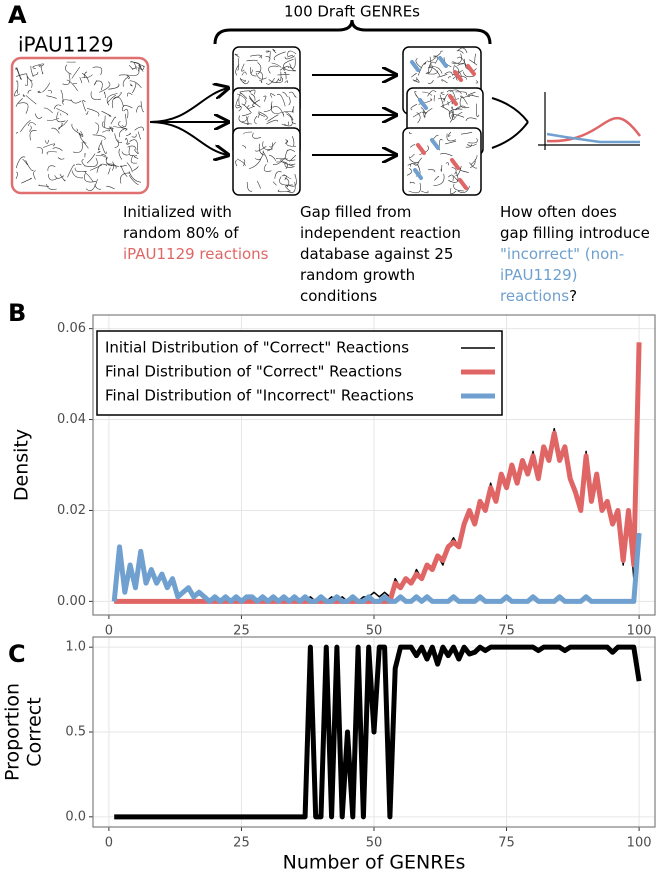 This screenshot has width=667, height=873. Describe the element at coordinates (13, 732) in the screenshot. I see `y-axis-label: Proportion` at that location.